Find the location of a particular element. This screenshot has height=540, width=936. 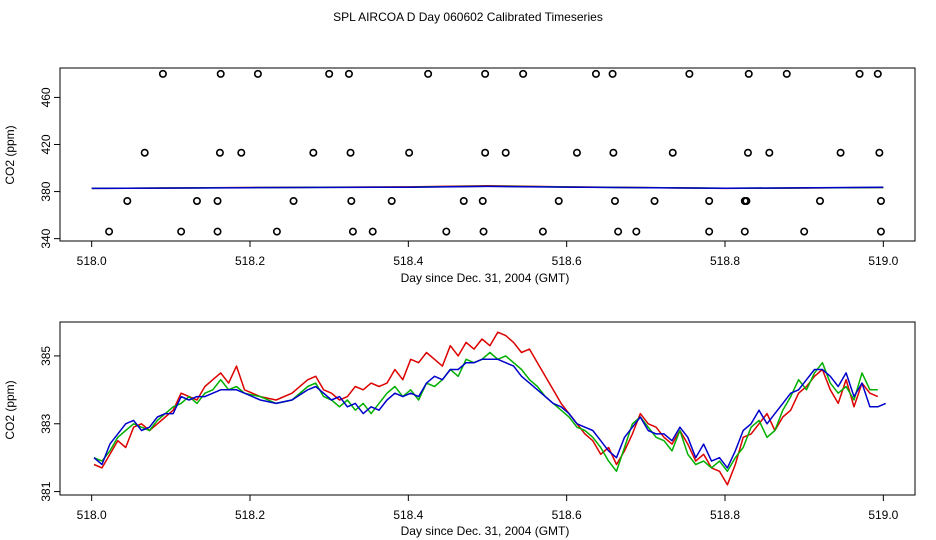

top-x-tick-label: 518.0 is located at coordinates (92, 261).